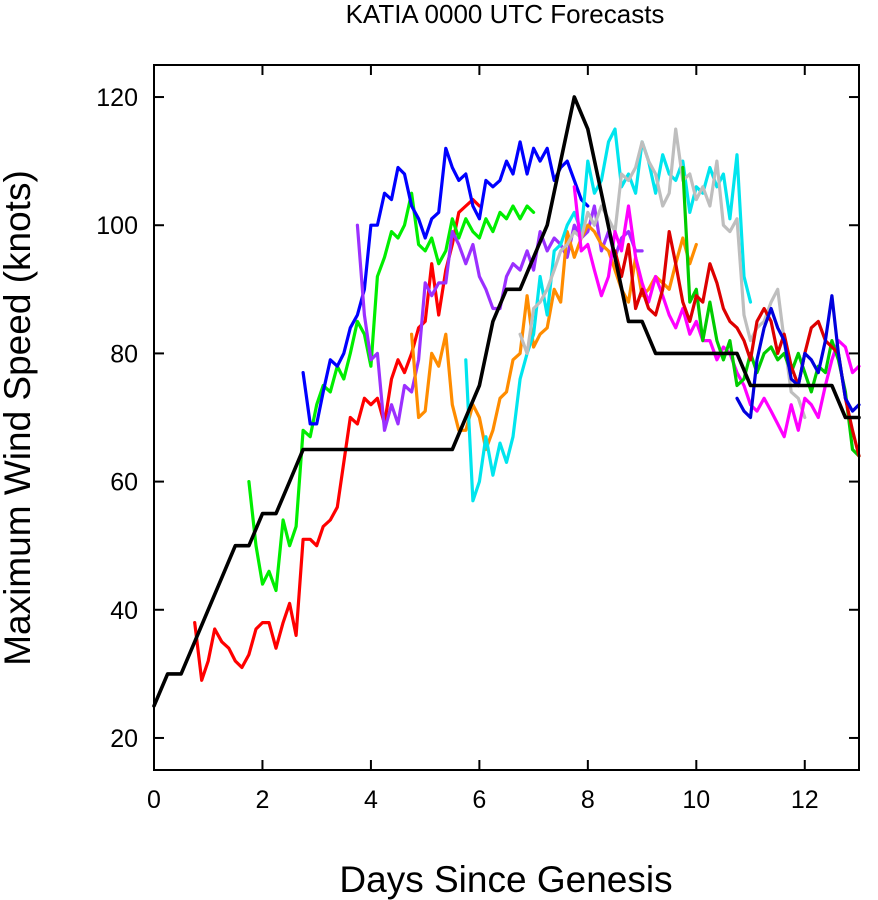 The width and height of the screenshot is (878, 900). I want to click on y-tick-label: 20, so click(124, 739).